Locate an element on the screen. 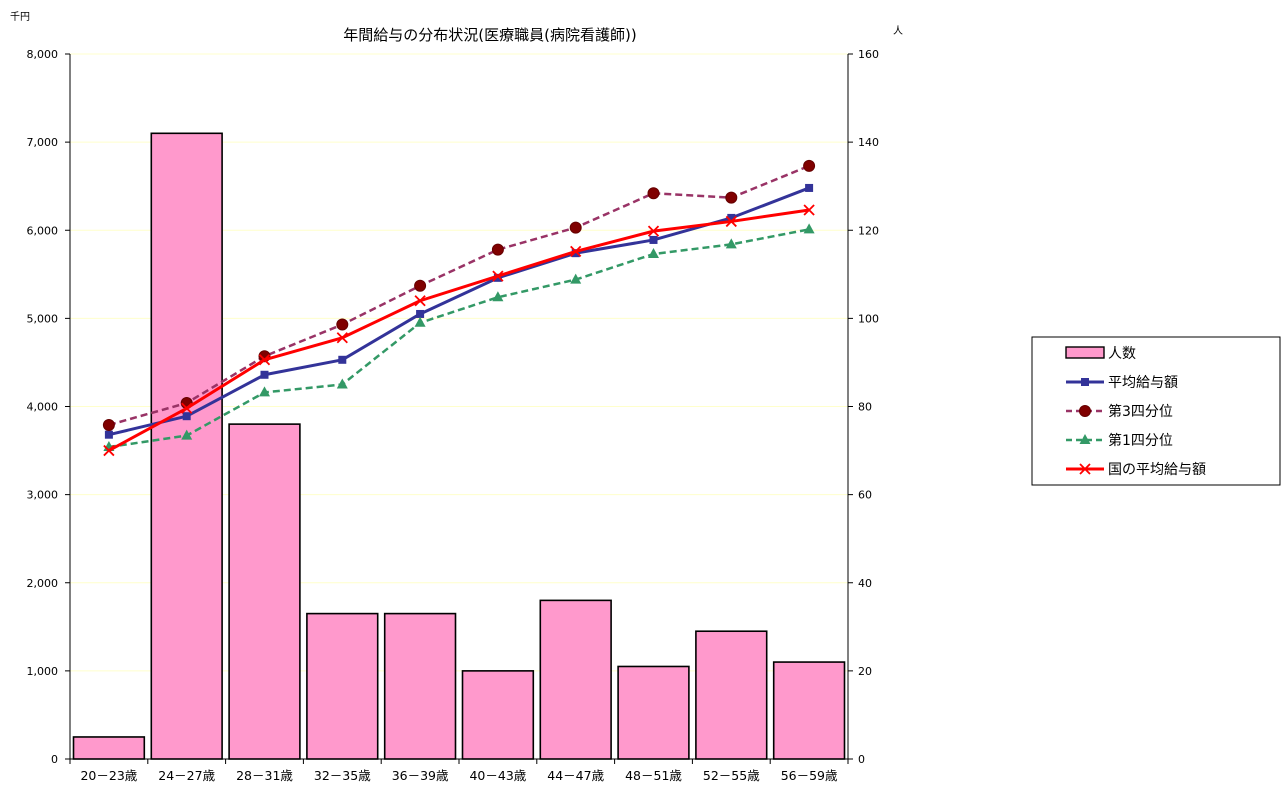  right-tick-label: 80 is located at coordinates (865, 407).